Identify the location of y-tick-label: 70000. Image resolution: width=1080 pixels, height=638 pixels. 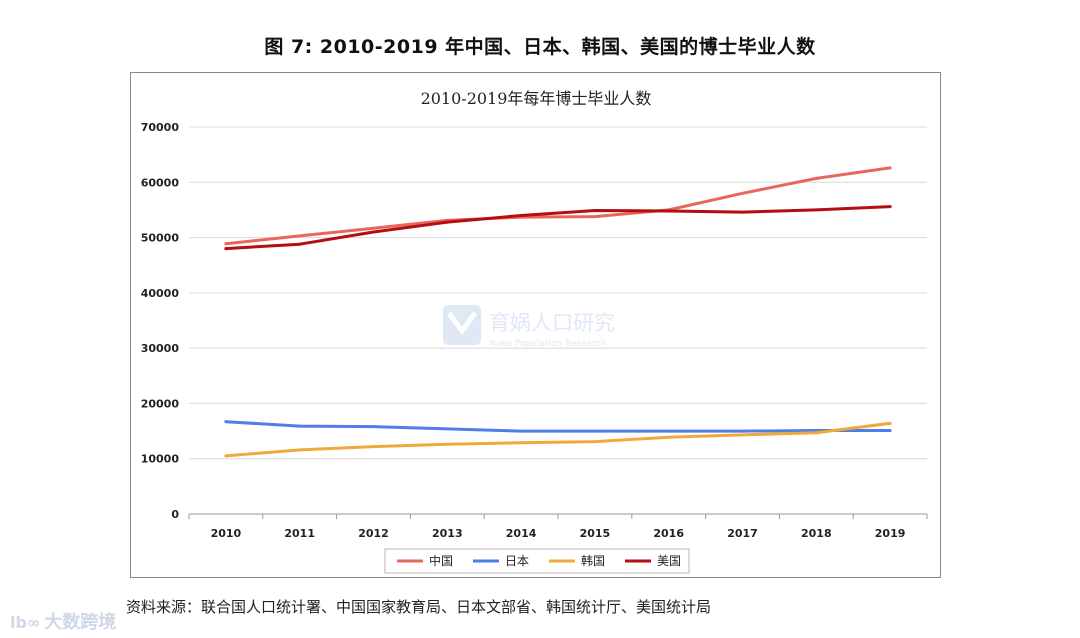
(160, 127).